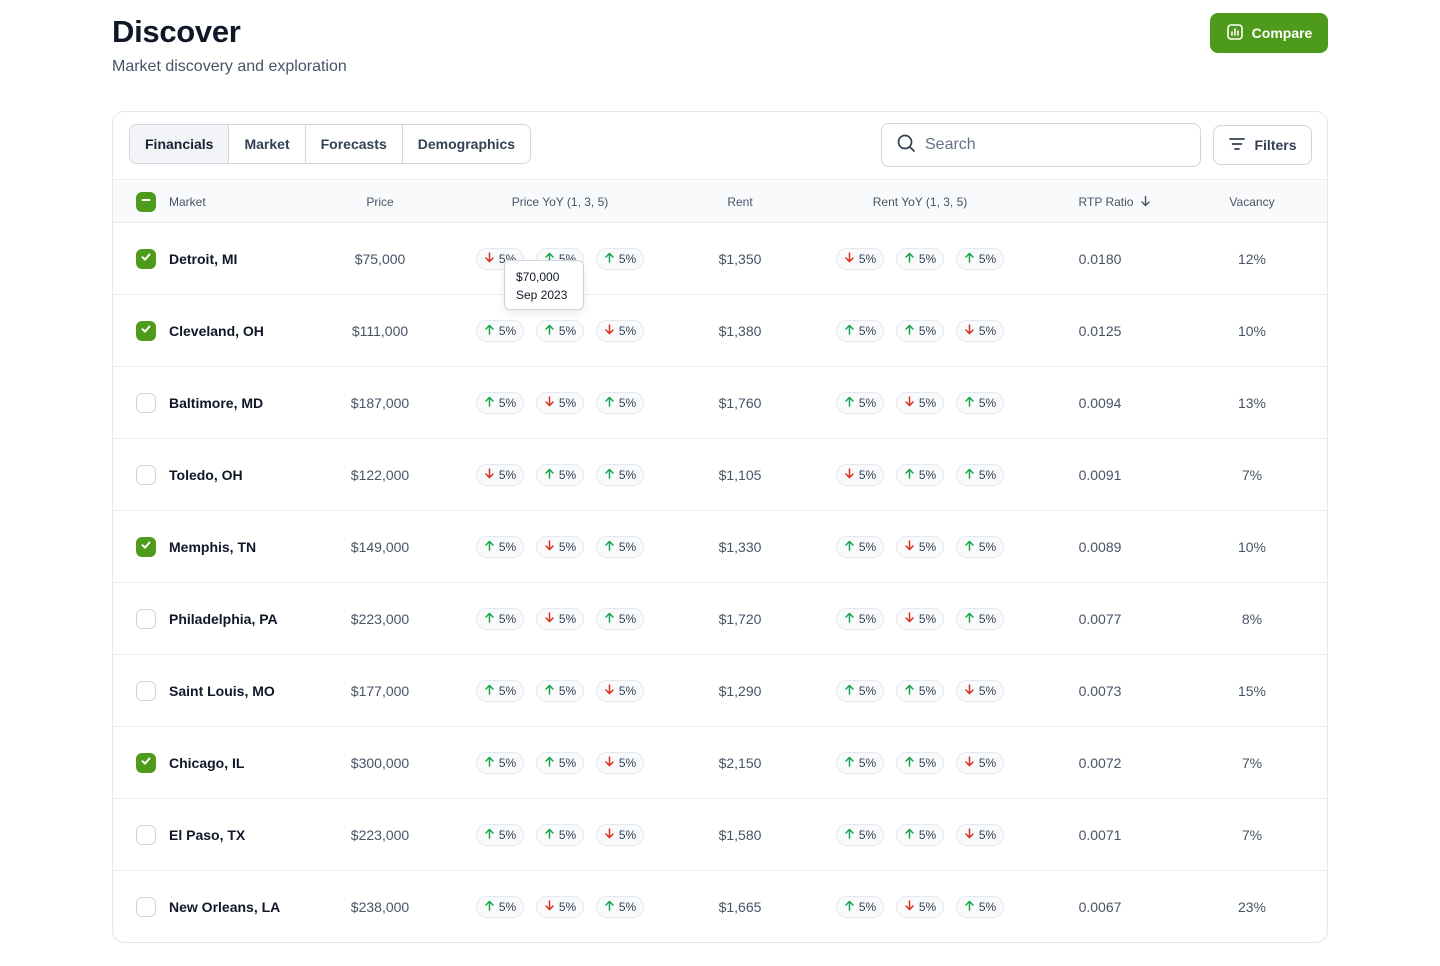  I want to click on column-header-market: Market, so click(187, 202).